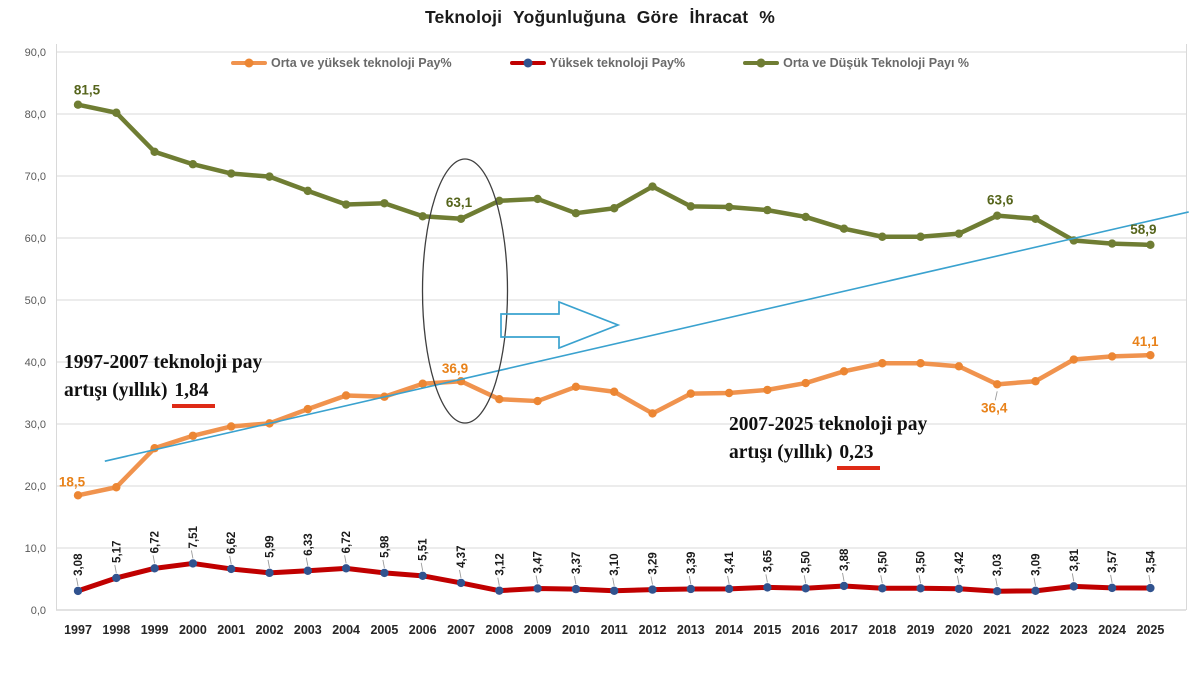 This screenshot has height=675, width=1200. I want to click on x-tick-label: 2025, so click(1150, 630).